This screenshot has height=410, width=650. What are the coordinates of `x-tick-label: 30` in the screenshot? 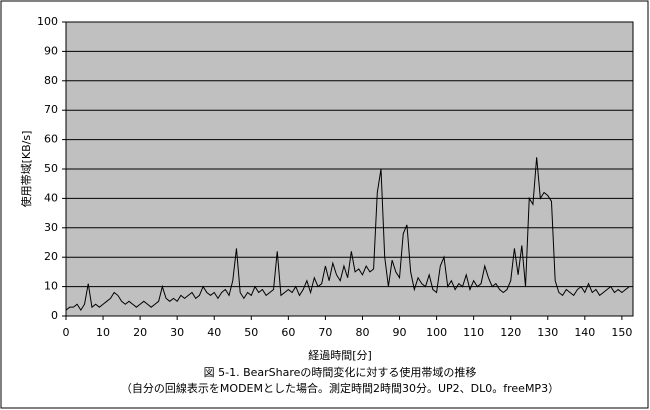 It's located at (177, 332).